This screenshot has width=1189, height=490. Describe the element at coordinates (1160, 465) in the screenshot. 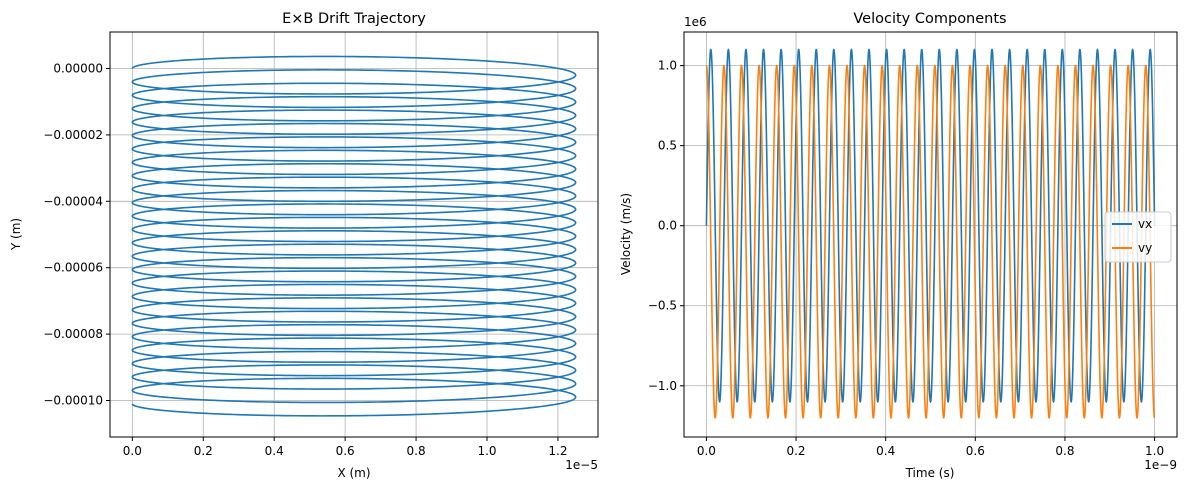

I see `velocity-x-offset: 1e−9` at that location.